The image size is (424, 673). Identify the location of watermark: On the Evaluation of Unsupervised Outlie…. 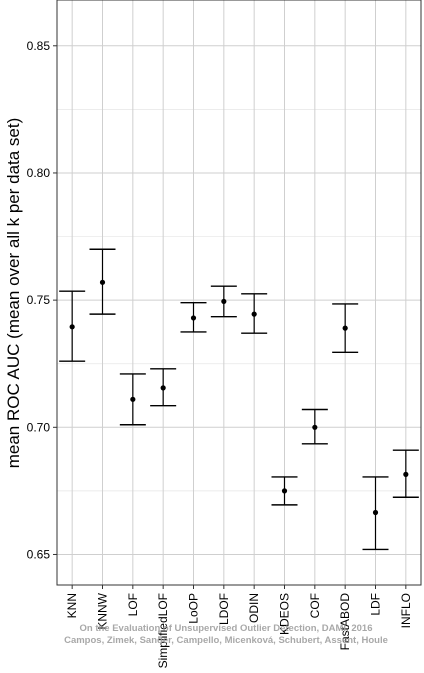
(226, 634).